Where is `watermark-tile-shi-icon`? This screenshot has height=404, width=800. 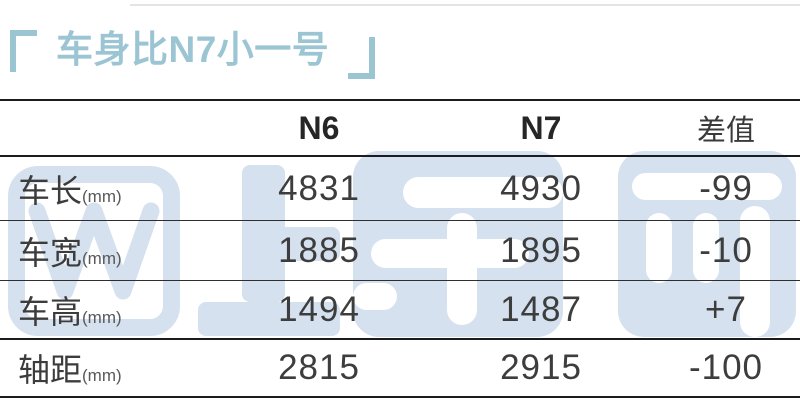 watermark-tile-shi-icon is located at coordinates (707, 244).